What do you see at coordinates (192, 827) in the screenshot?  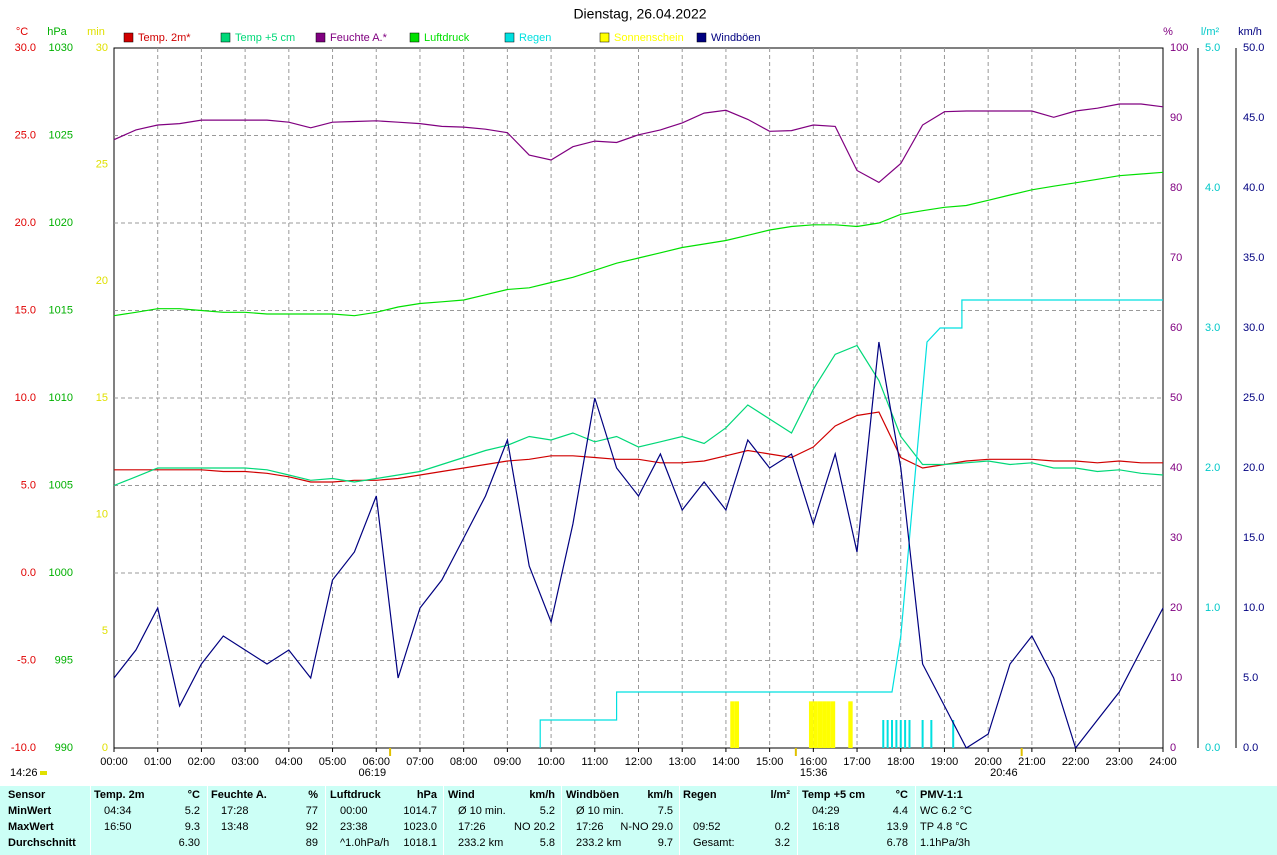 I see `cell-value: 9.3` at bounding box center [192, 827].